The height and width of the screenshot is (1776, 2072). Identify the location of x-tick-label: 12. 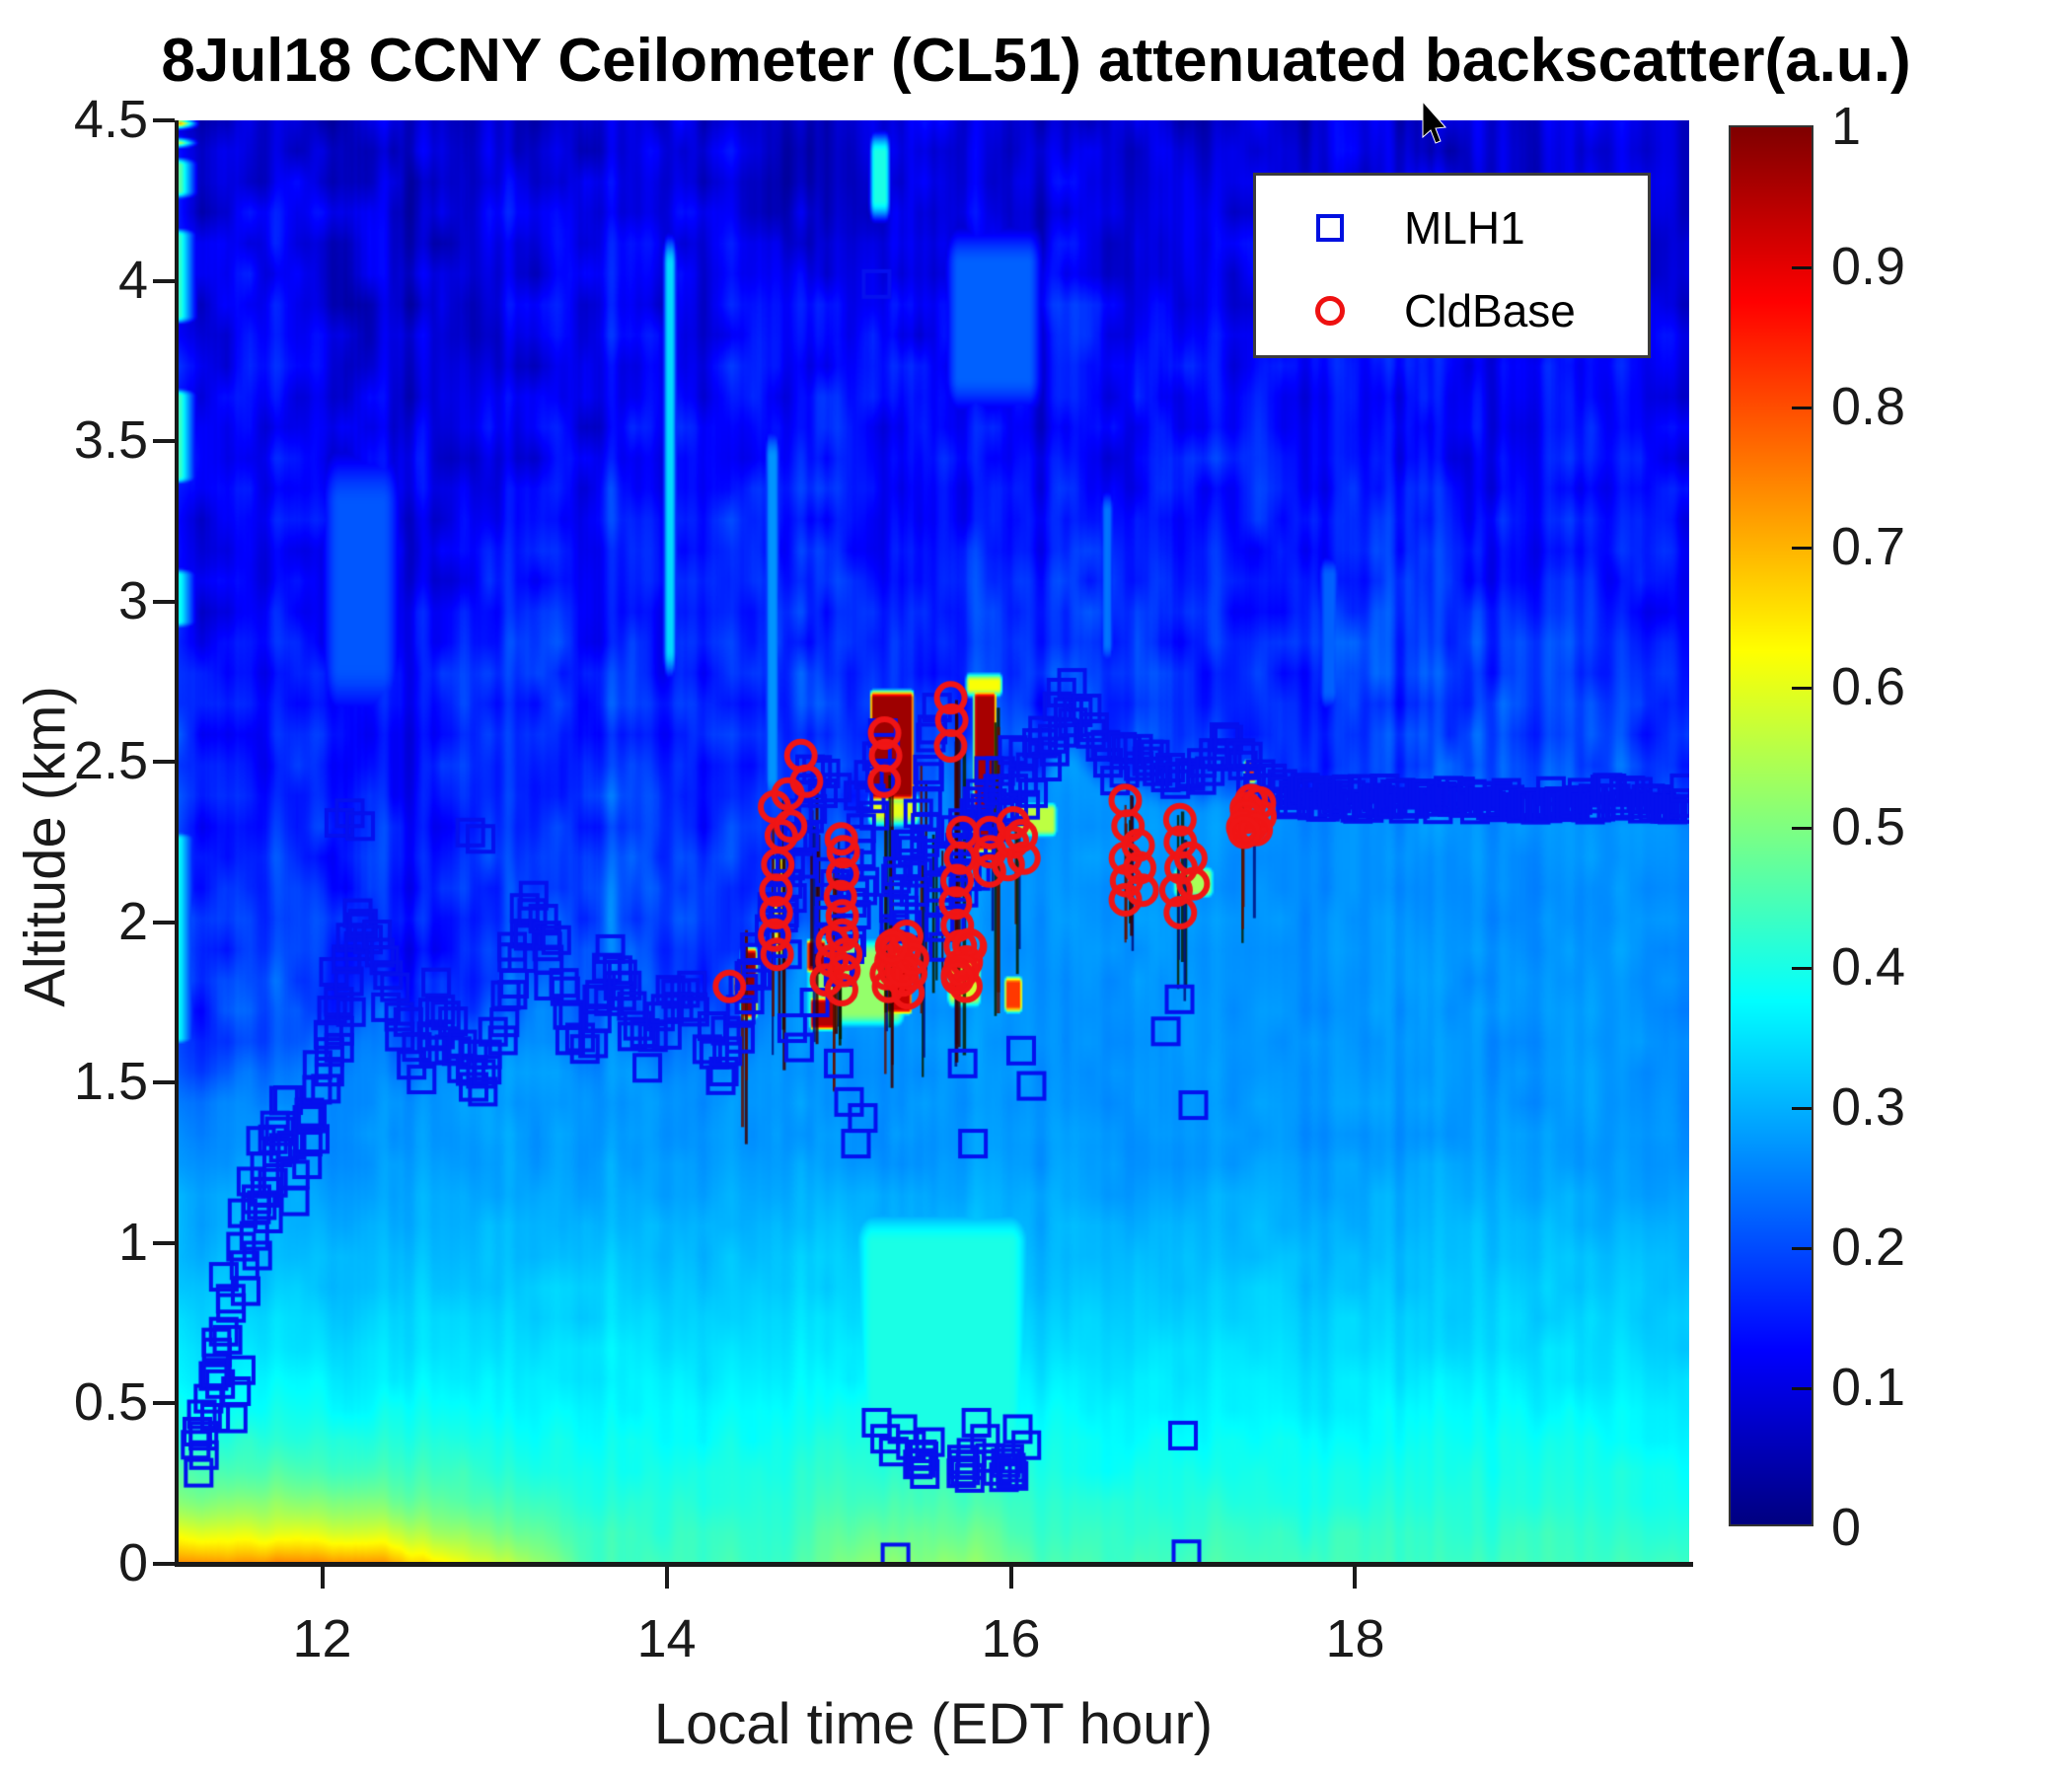
(322, 1639).